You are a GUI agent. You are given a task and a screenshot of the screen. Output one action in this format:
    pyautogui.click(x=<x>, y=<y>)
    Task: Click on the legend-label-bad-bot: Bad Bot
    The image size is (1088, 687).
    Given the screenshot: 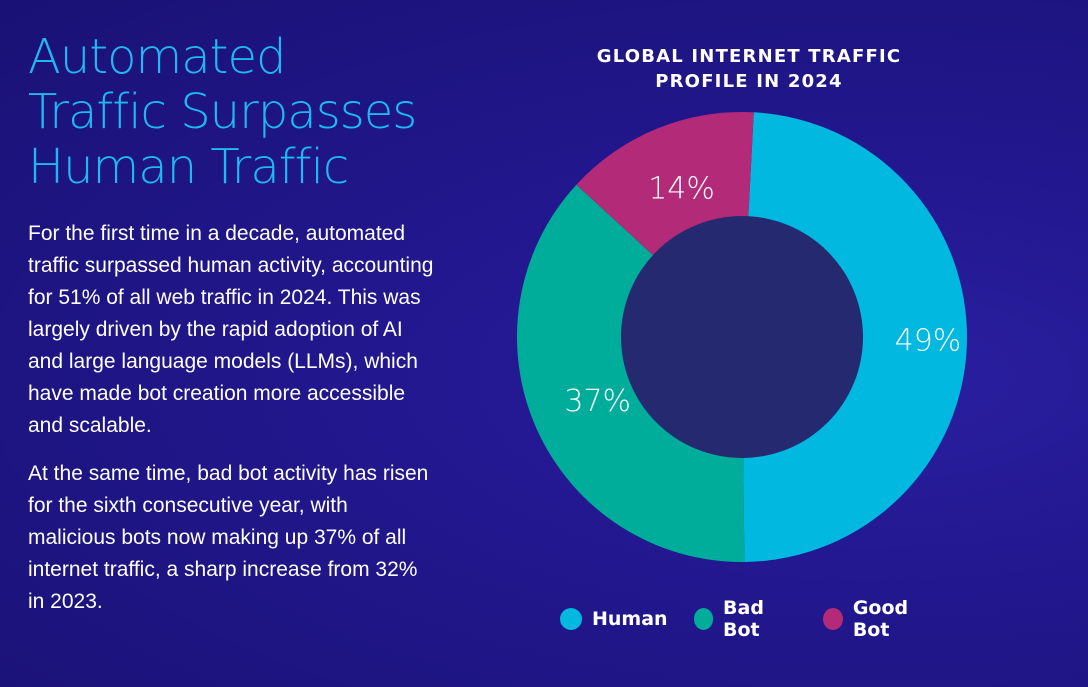 What is the action you would take?
    pyautogui.click(x=743, y=619)
    